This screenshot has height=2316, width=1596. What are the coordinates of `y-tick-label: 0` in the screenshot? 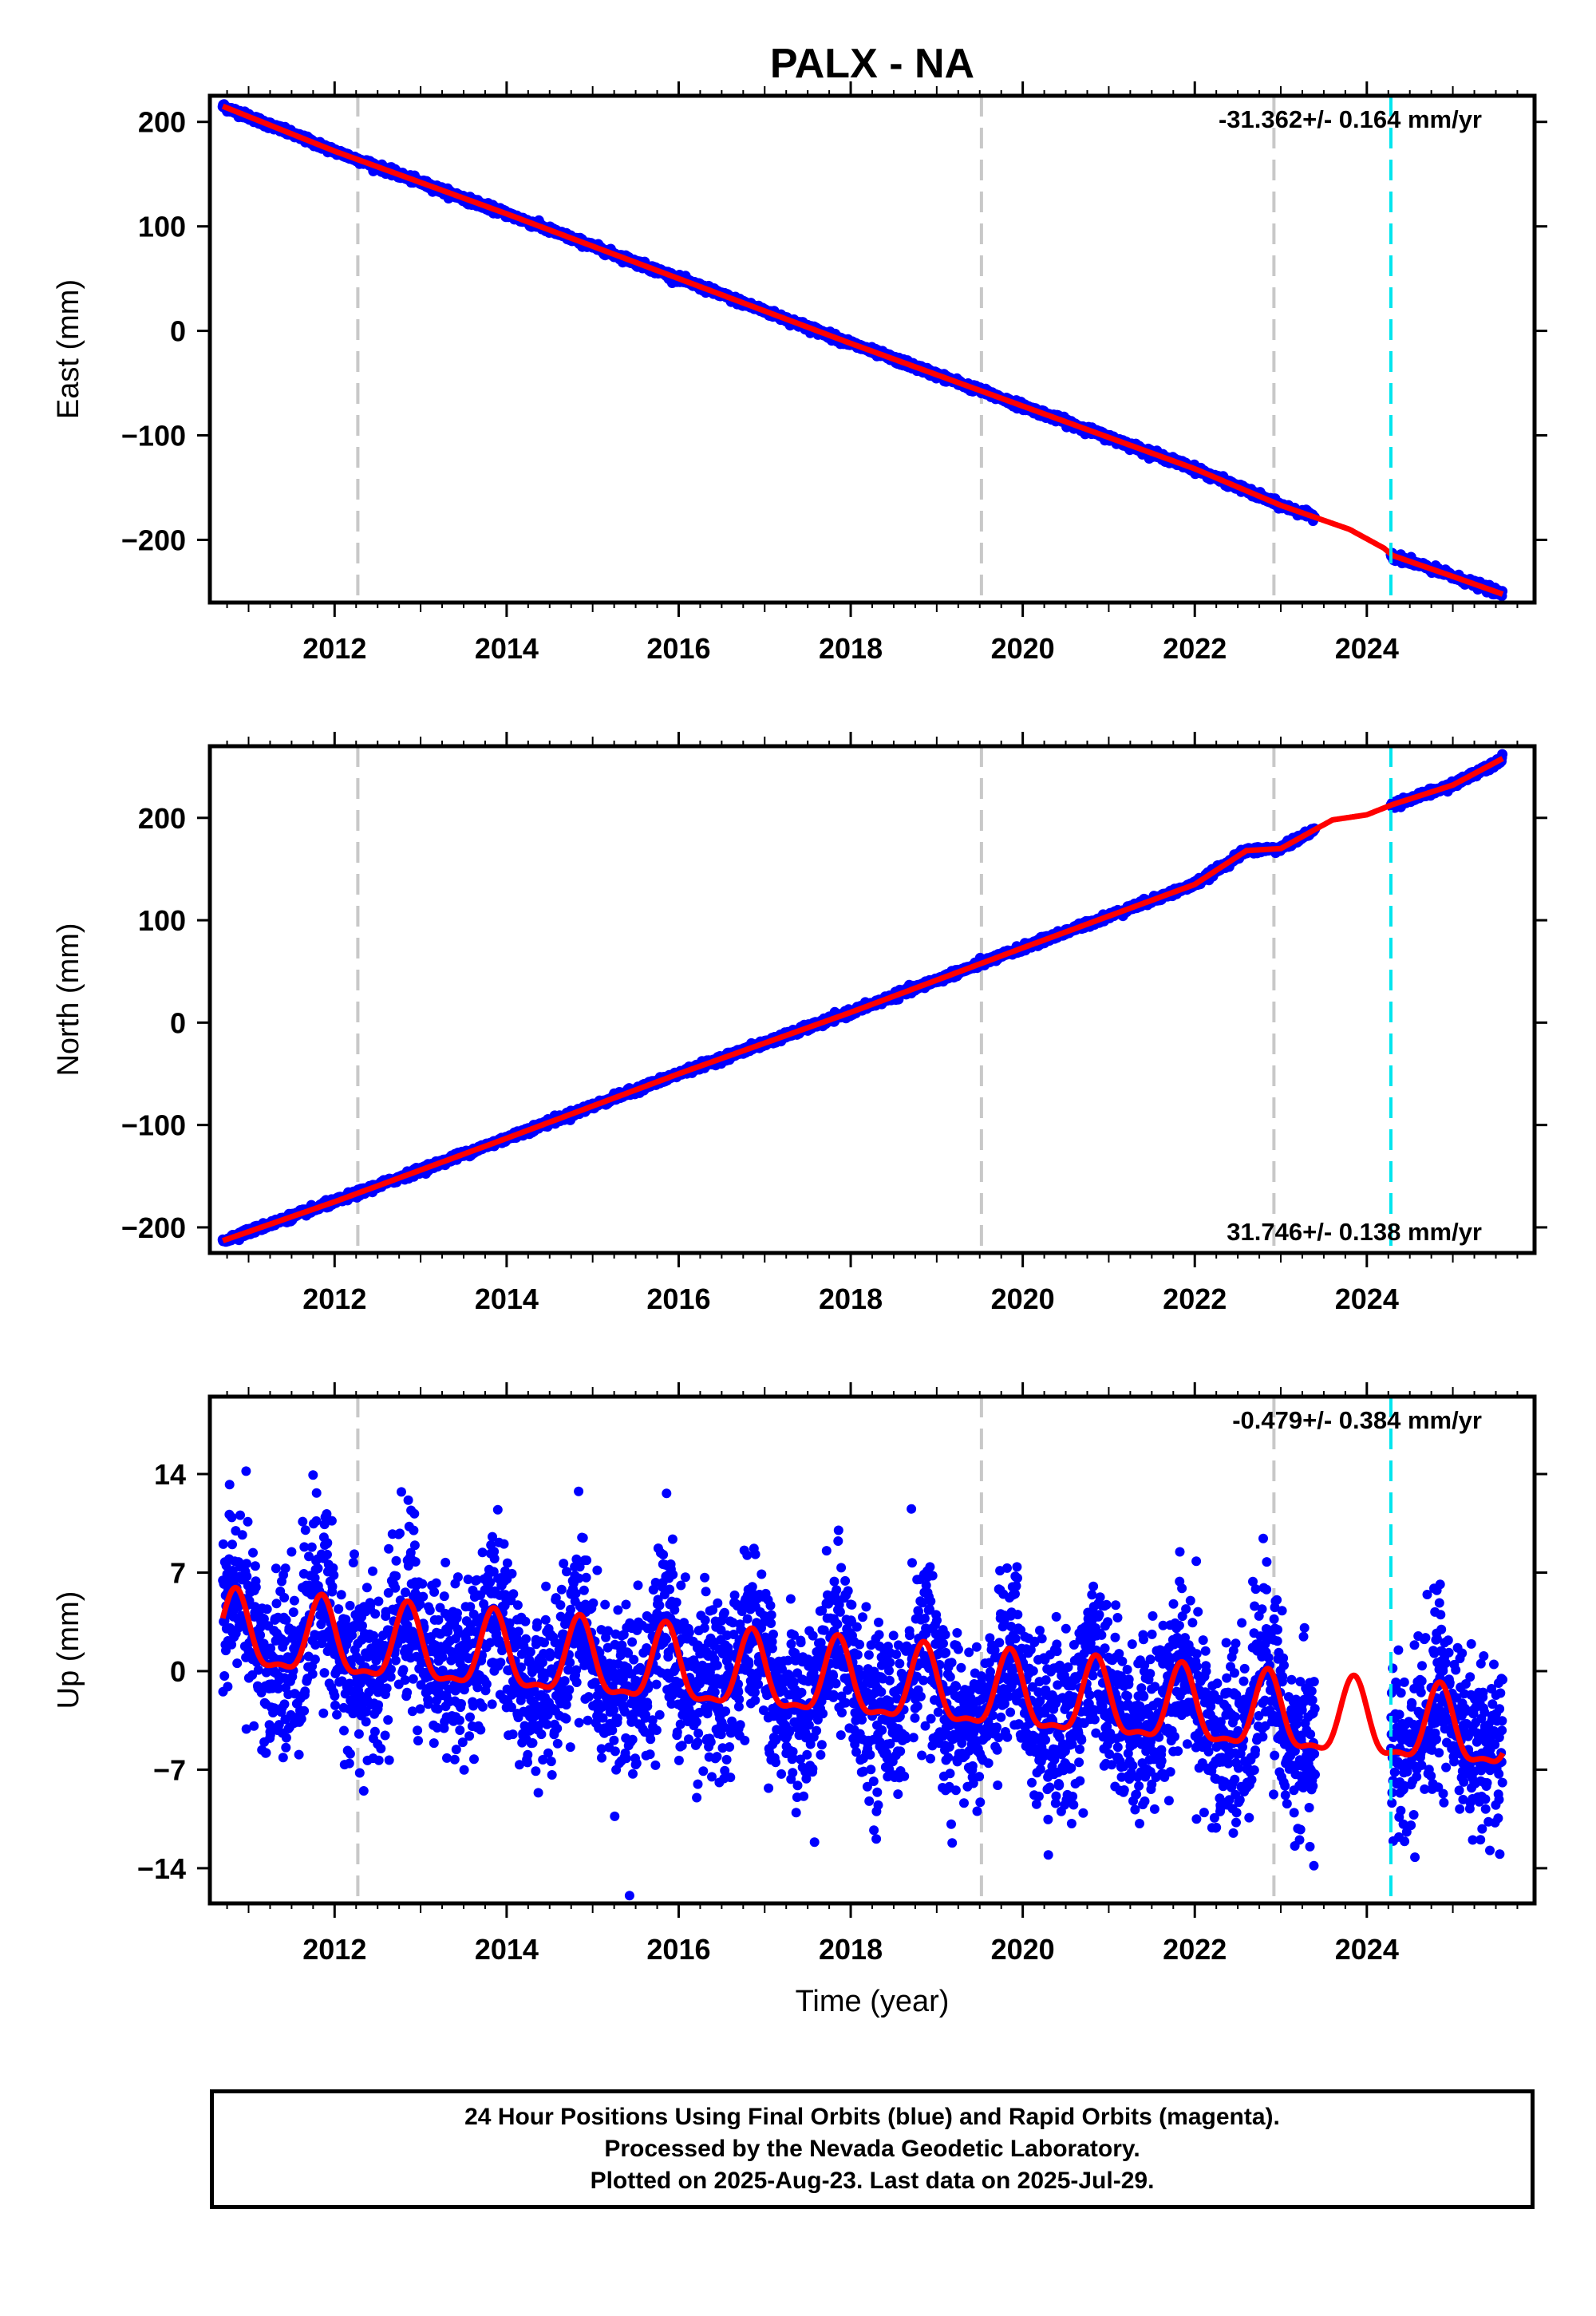 It's located at (178, 331).